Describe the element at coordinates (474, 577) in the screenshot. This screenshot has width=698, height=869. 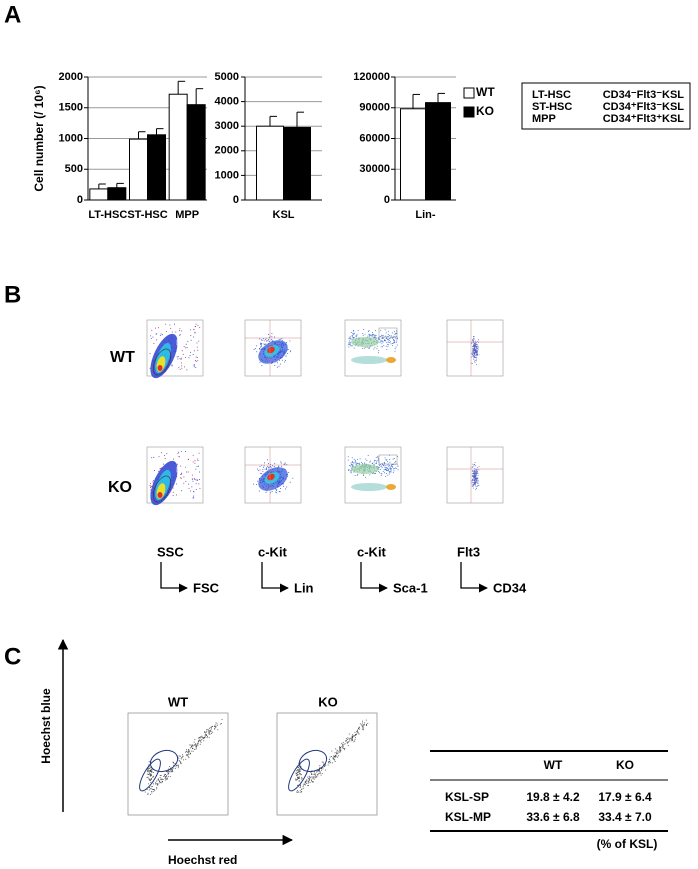
I see `axis-arrow` at that location.